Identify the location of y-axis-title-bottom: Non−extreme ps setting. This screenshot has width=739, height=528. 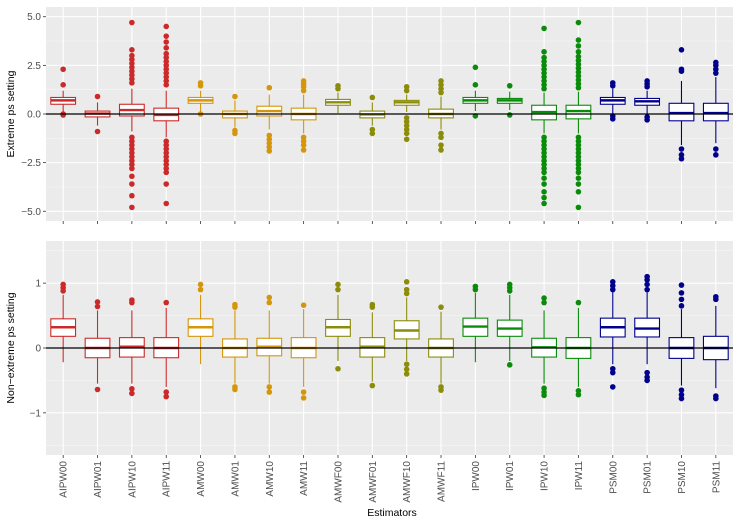
(11, 347).